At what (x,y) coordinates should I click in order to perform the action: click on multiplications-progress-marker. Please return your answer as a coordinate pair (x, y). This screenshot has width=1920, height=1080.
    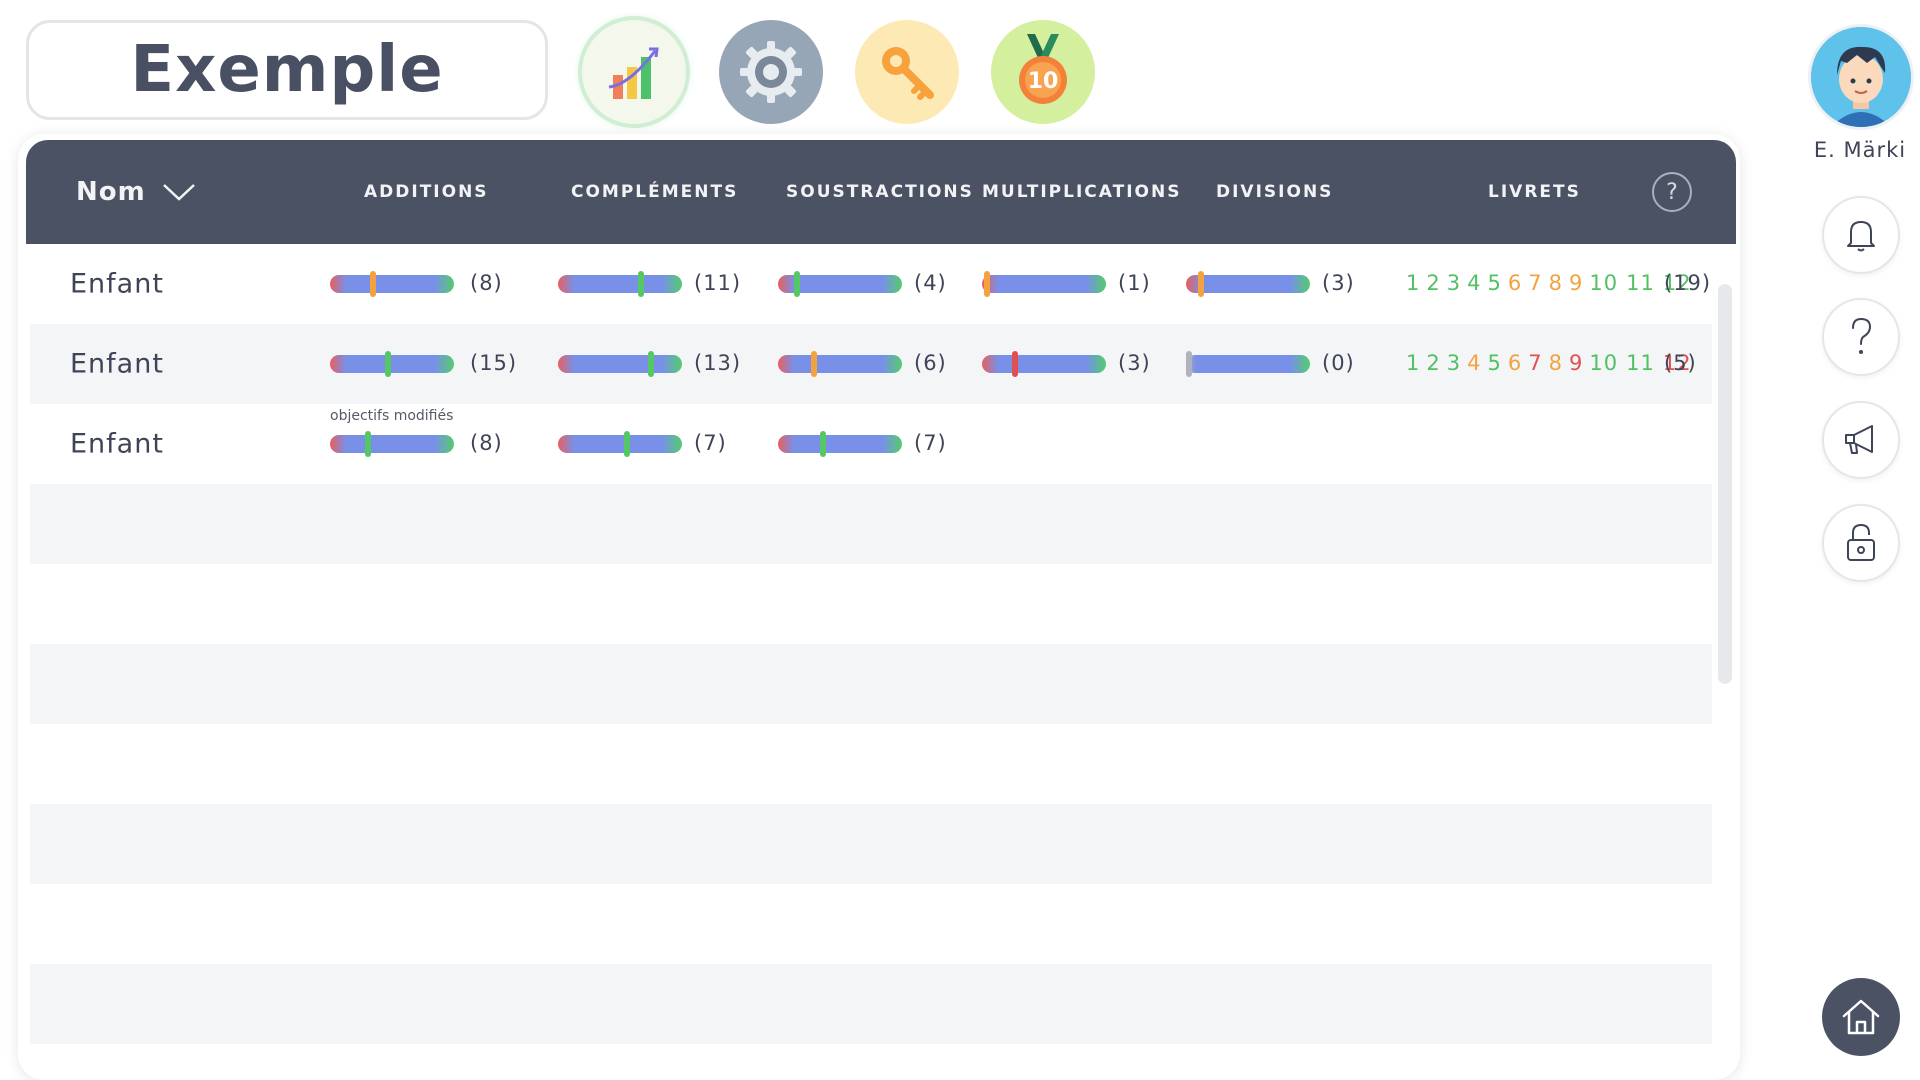
    Looking at the image, I should click on (987, 284).